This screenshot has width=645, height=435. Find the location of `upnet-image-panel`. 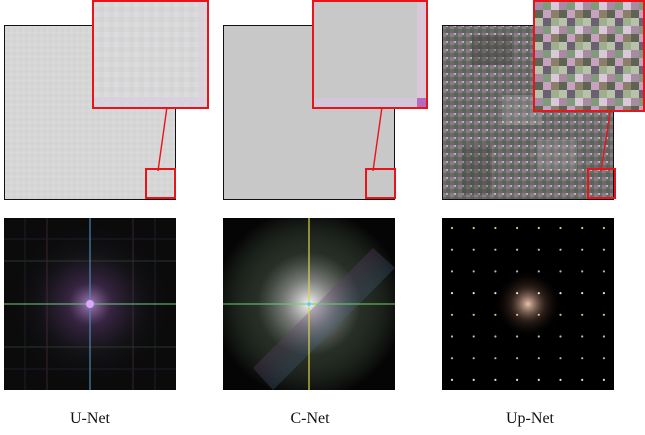

upnet-image-panel is located at coordinates (528, 112).